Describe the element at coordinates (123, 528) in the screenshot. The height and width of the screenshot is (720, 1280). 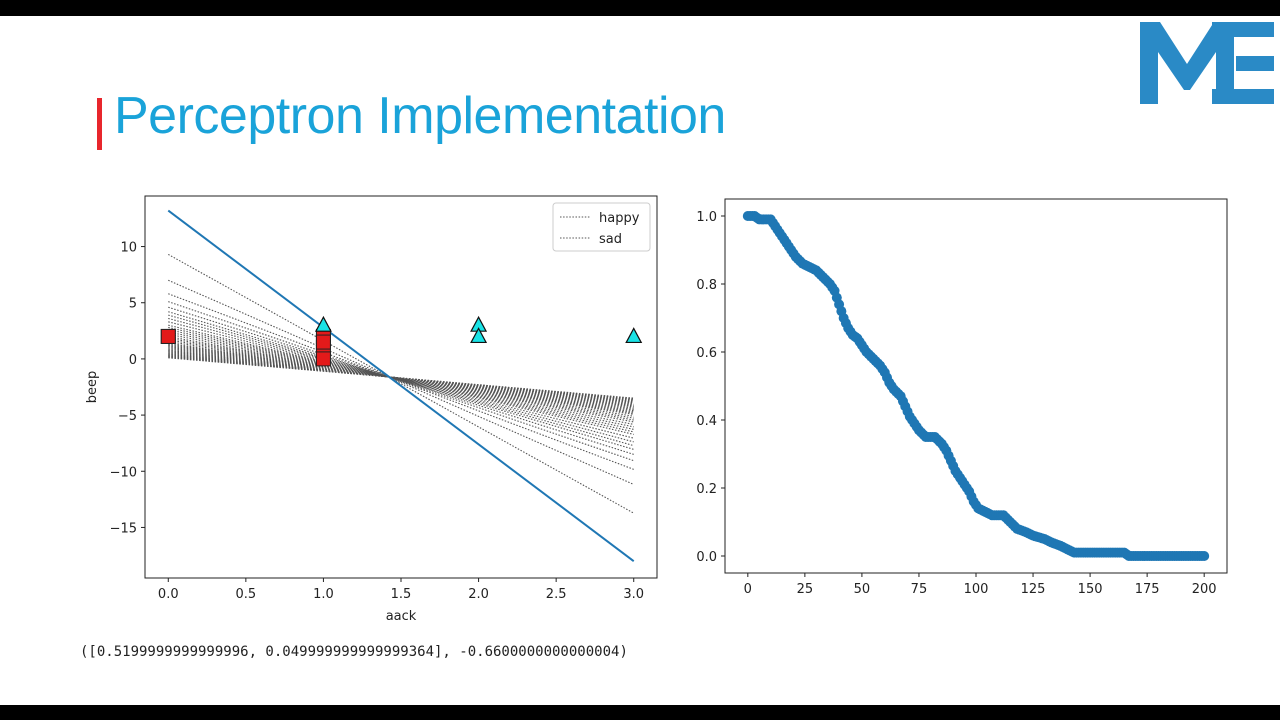
I see `y-tick-label: −15` at that location.